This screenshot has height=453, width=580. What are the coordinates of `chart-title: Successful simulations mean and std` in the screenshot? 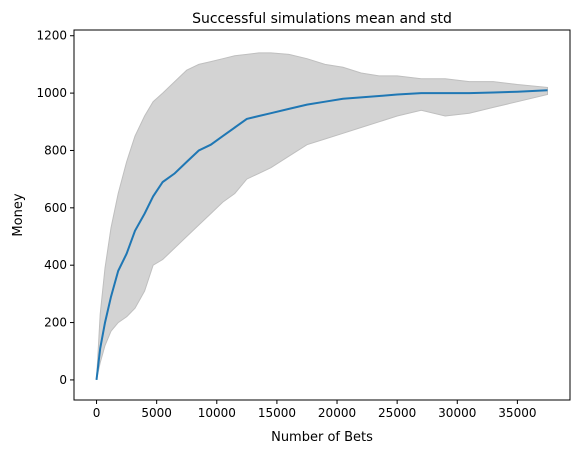 It's located at (322, 19).